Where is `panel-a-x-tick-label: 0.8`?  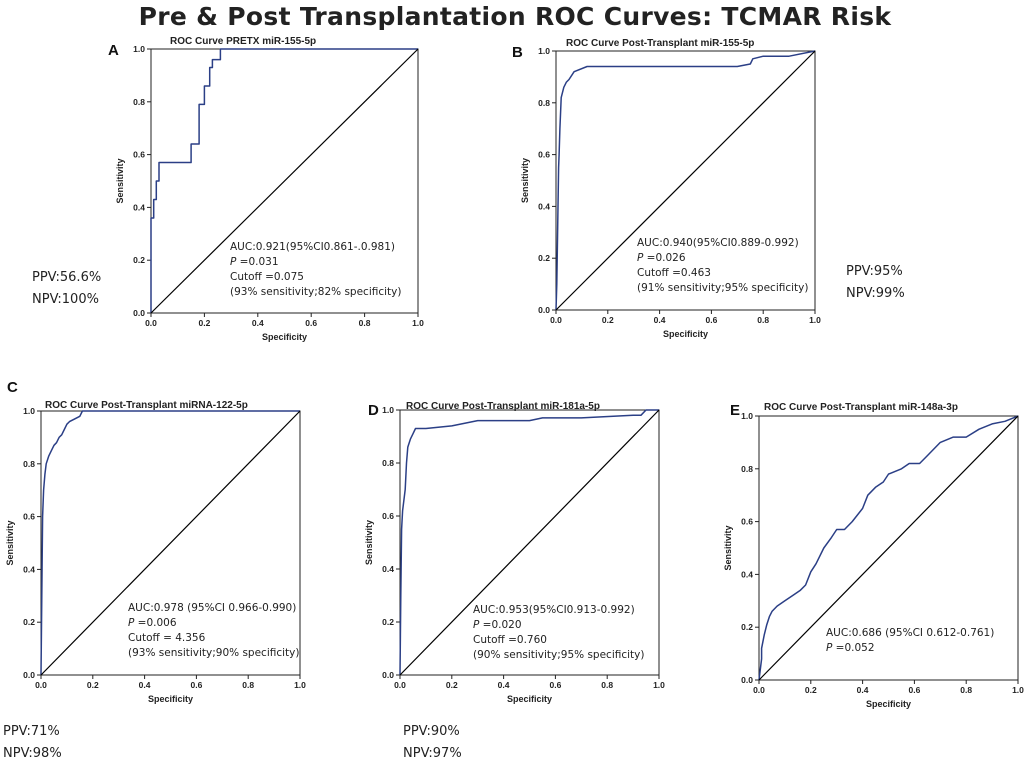
panel-a-x-tick-label: 0.8 is located at coordinates (365, 323).